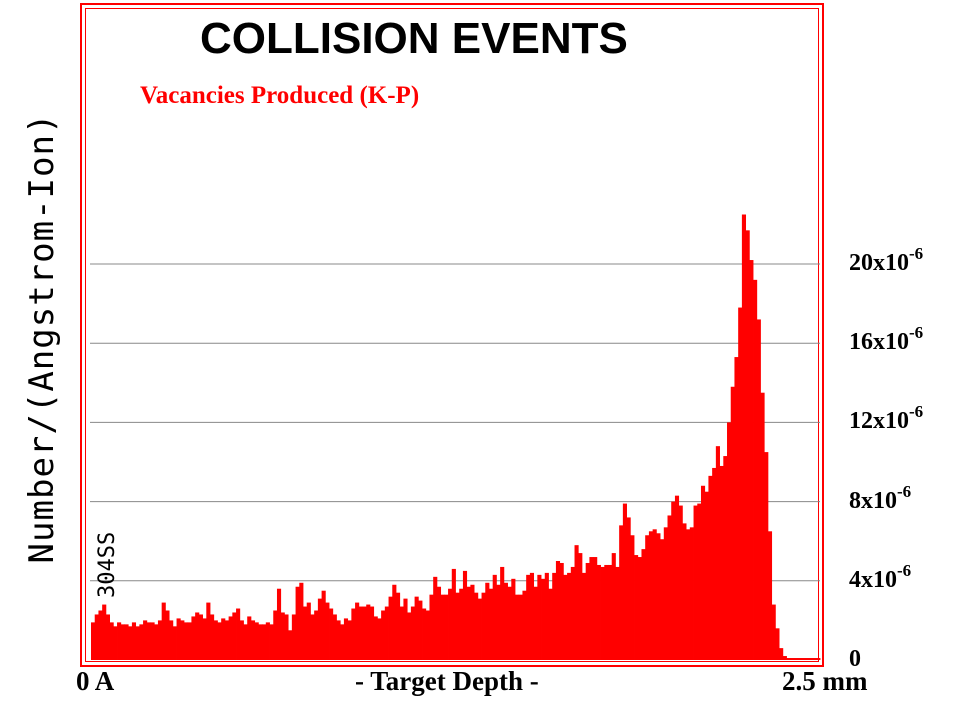 This screenshot has width=958, height=703. I want to click on x-axis-start-label: 0 A, so click(95, 681).